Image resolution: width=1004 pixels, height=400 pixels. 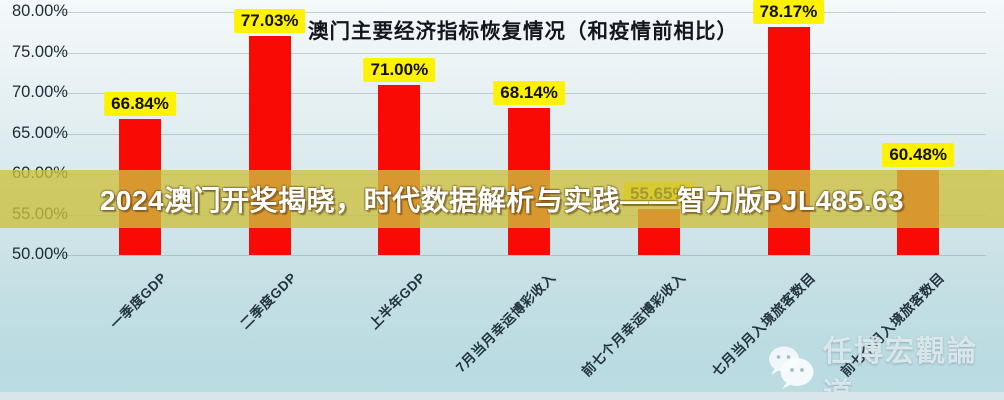 What do you see at coordinates (40, 11) in the screenshot?
I see `y-axis-tick-label: 80.00%` at bounding box center [40, 11].